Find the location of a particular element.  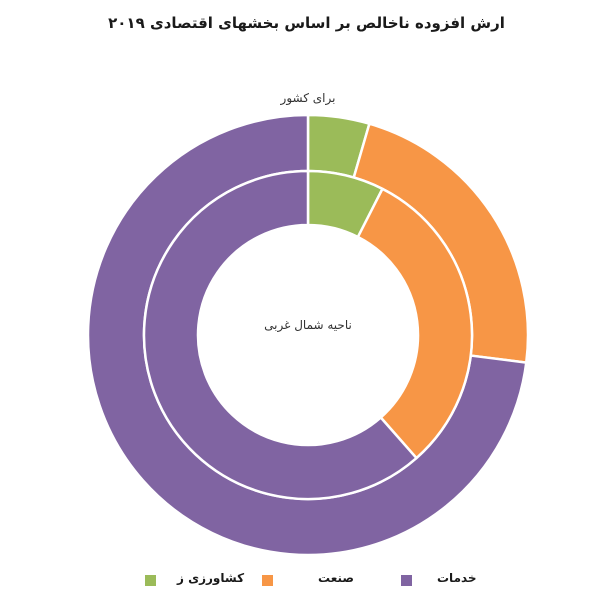

legend-label-services: خدمات is located at coordinates (457, 578).